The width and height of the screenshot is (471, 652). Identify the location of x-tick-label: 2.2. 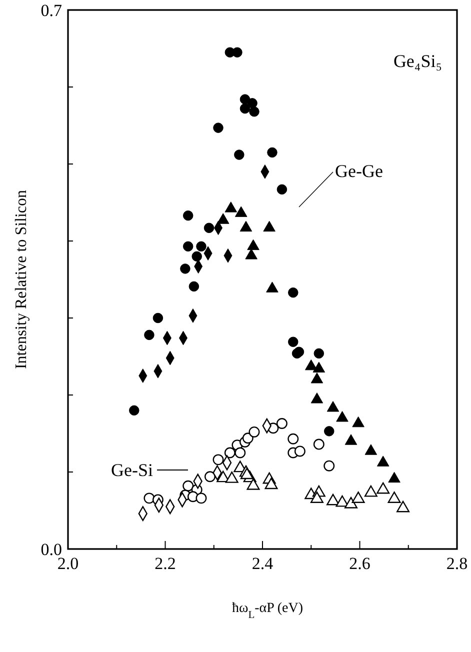
(165, 563).